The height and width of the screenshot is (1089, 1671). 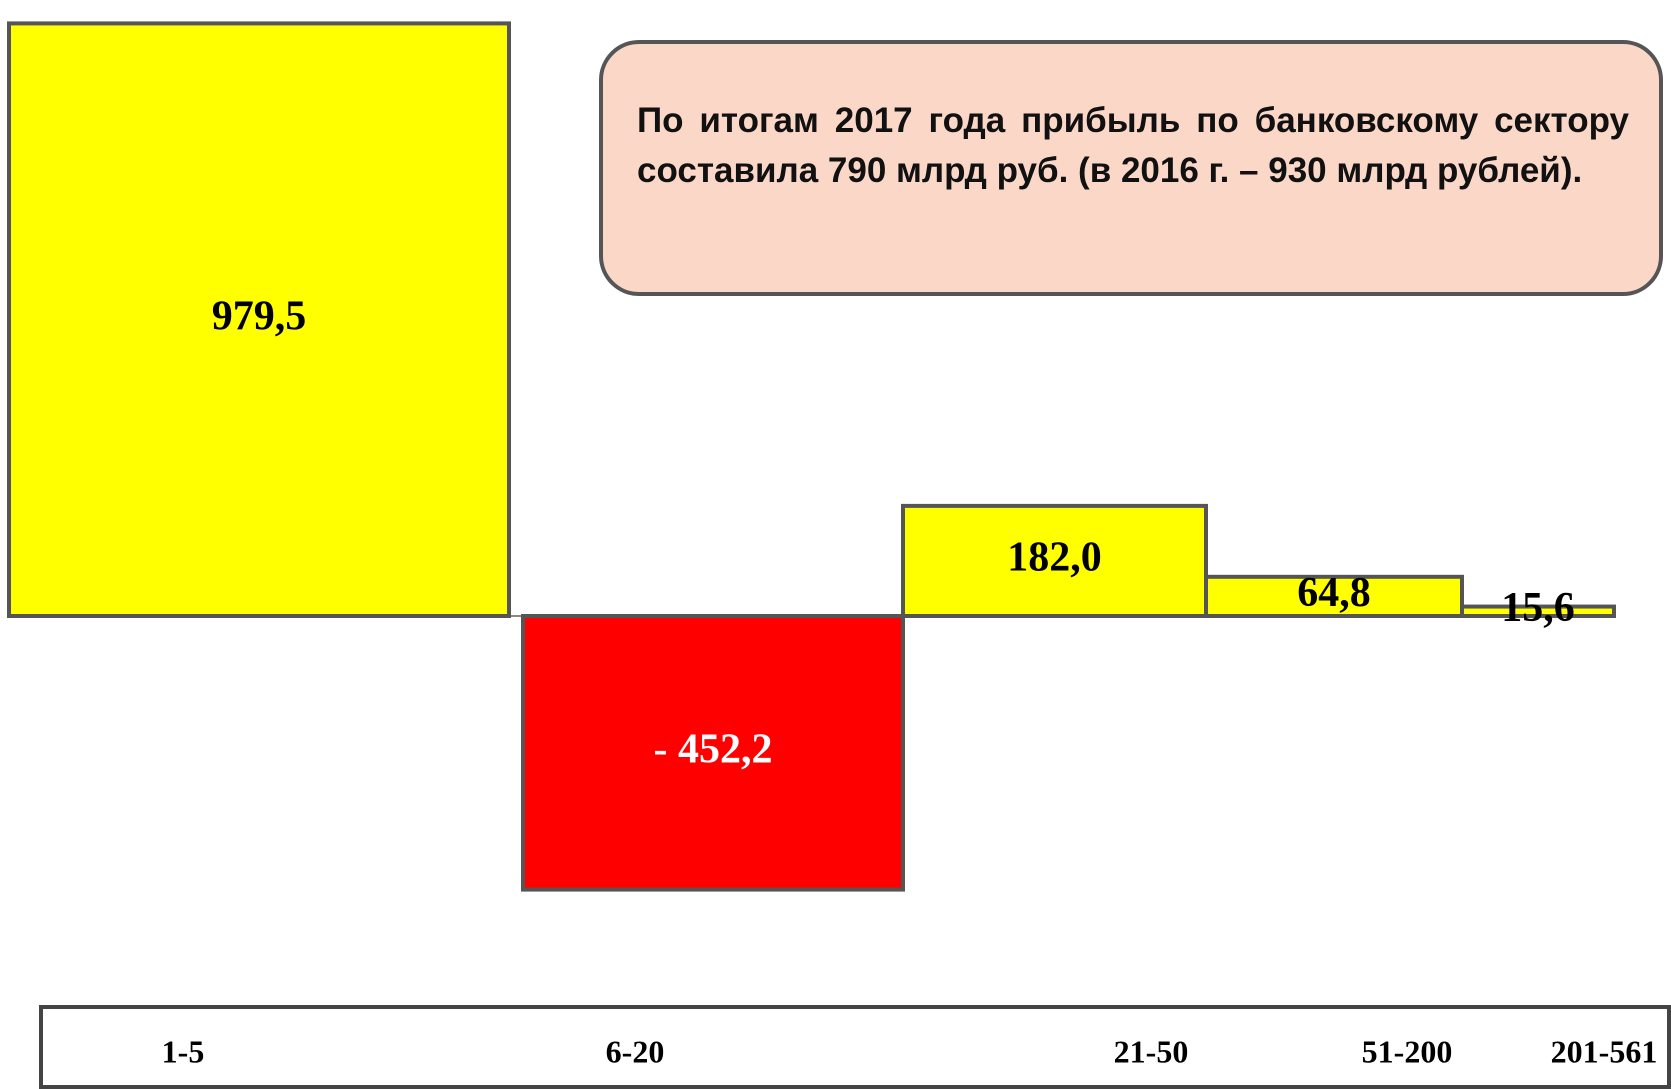 I want to click on value-label: 182,0, so click(x=1054, y=558).